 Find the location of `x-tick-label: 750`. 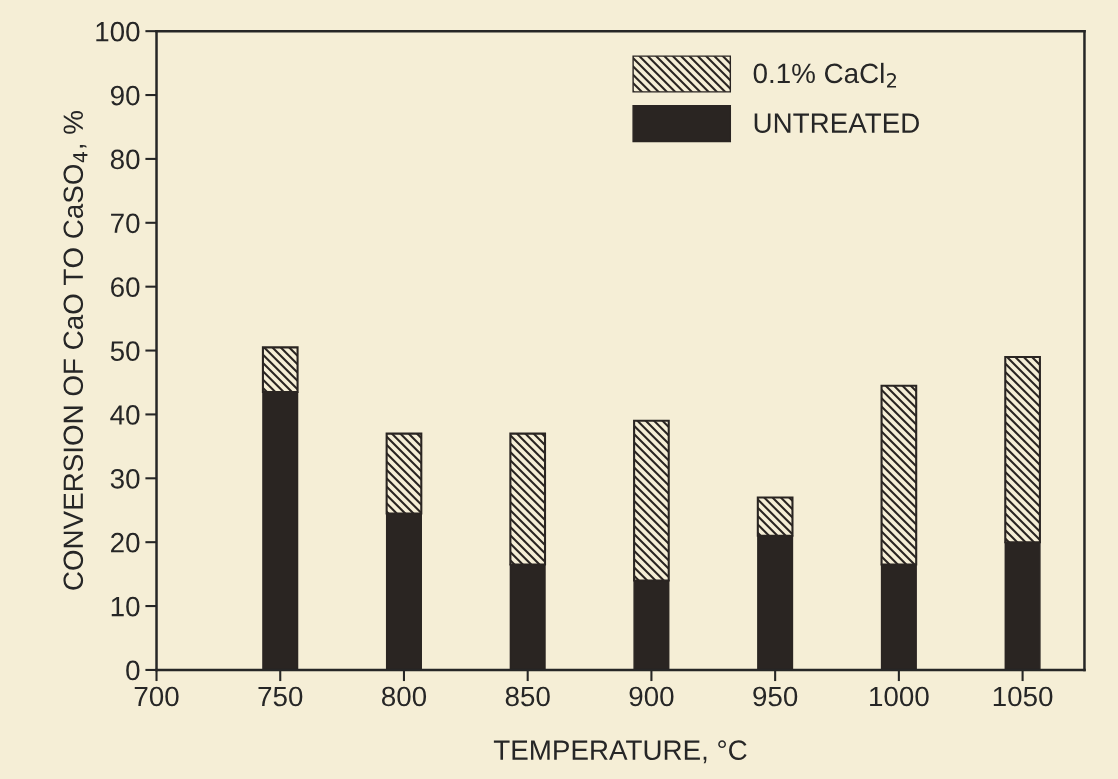

x-tick-label: 750 is located at coordinates (280, 696).